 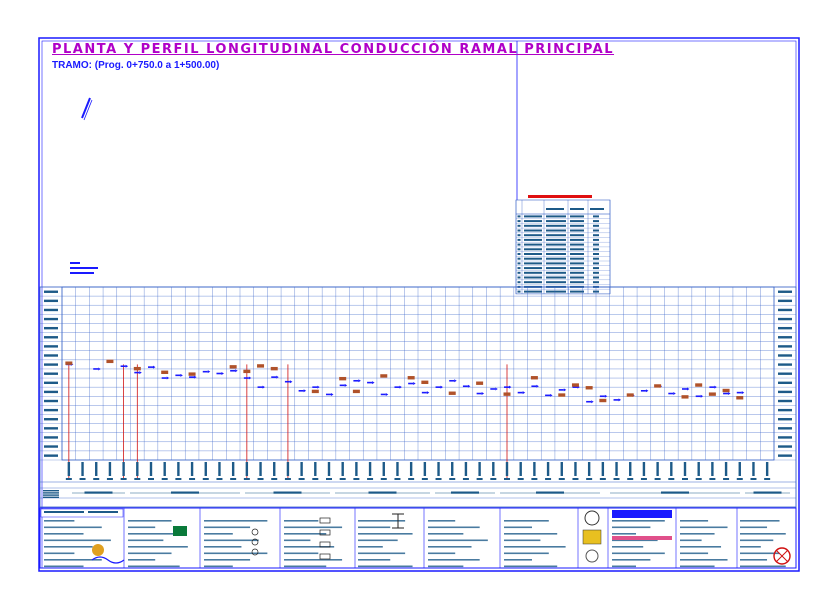 I want to click on institution-banner, so click(x=642, y=514).